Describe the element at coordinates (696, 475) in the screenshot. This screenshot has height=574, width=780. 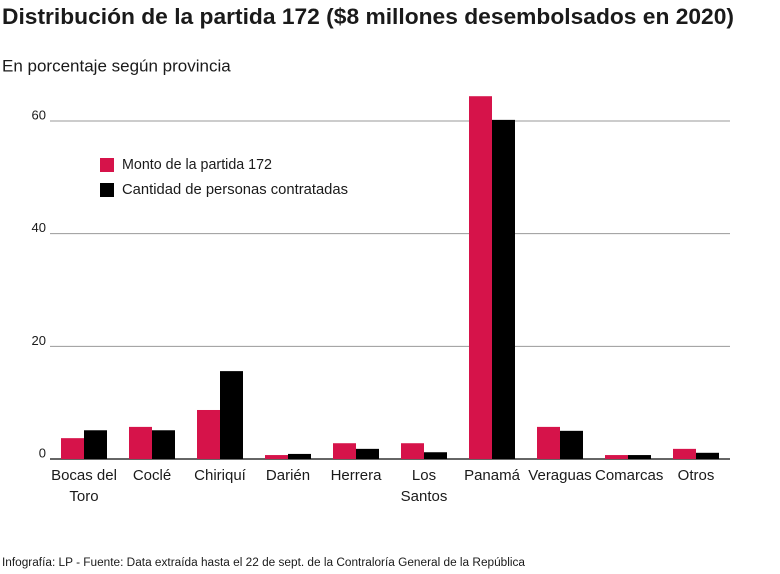
I see `x-tick-label: Otros` at that location.